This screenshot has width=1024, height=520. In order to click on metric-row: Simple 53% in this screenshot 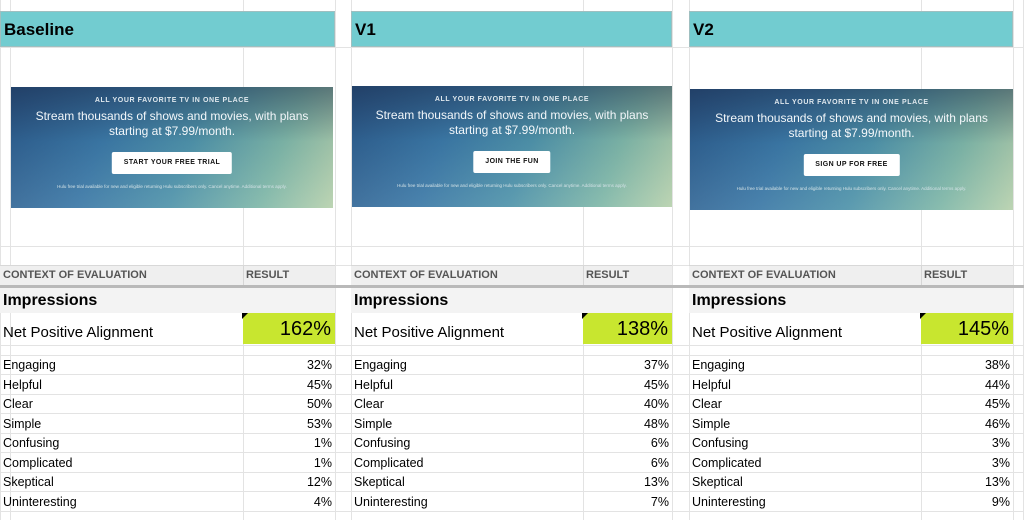, I will do `click(167, 424)`.